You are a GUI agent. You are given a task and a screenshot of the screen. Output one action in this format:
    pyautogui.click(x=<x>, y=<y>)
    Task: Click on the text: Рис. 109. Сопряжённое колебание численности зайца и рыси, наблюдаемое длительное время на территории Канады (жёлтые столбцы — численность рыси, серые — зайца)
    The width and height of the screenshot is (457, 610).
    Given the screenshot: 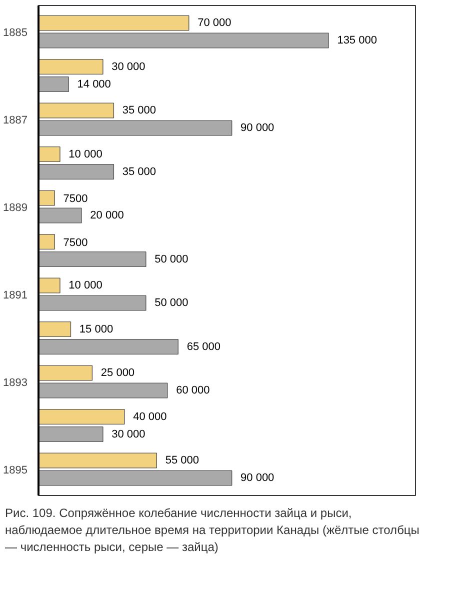 What is the action you would take?
    pyautogui.click(x=212, y=530)
    